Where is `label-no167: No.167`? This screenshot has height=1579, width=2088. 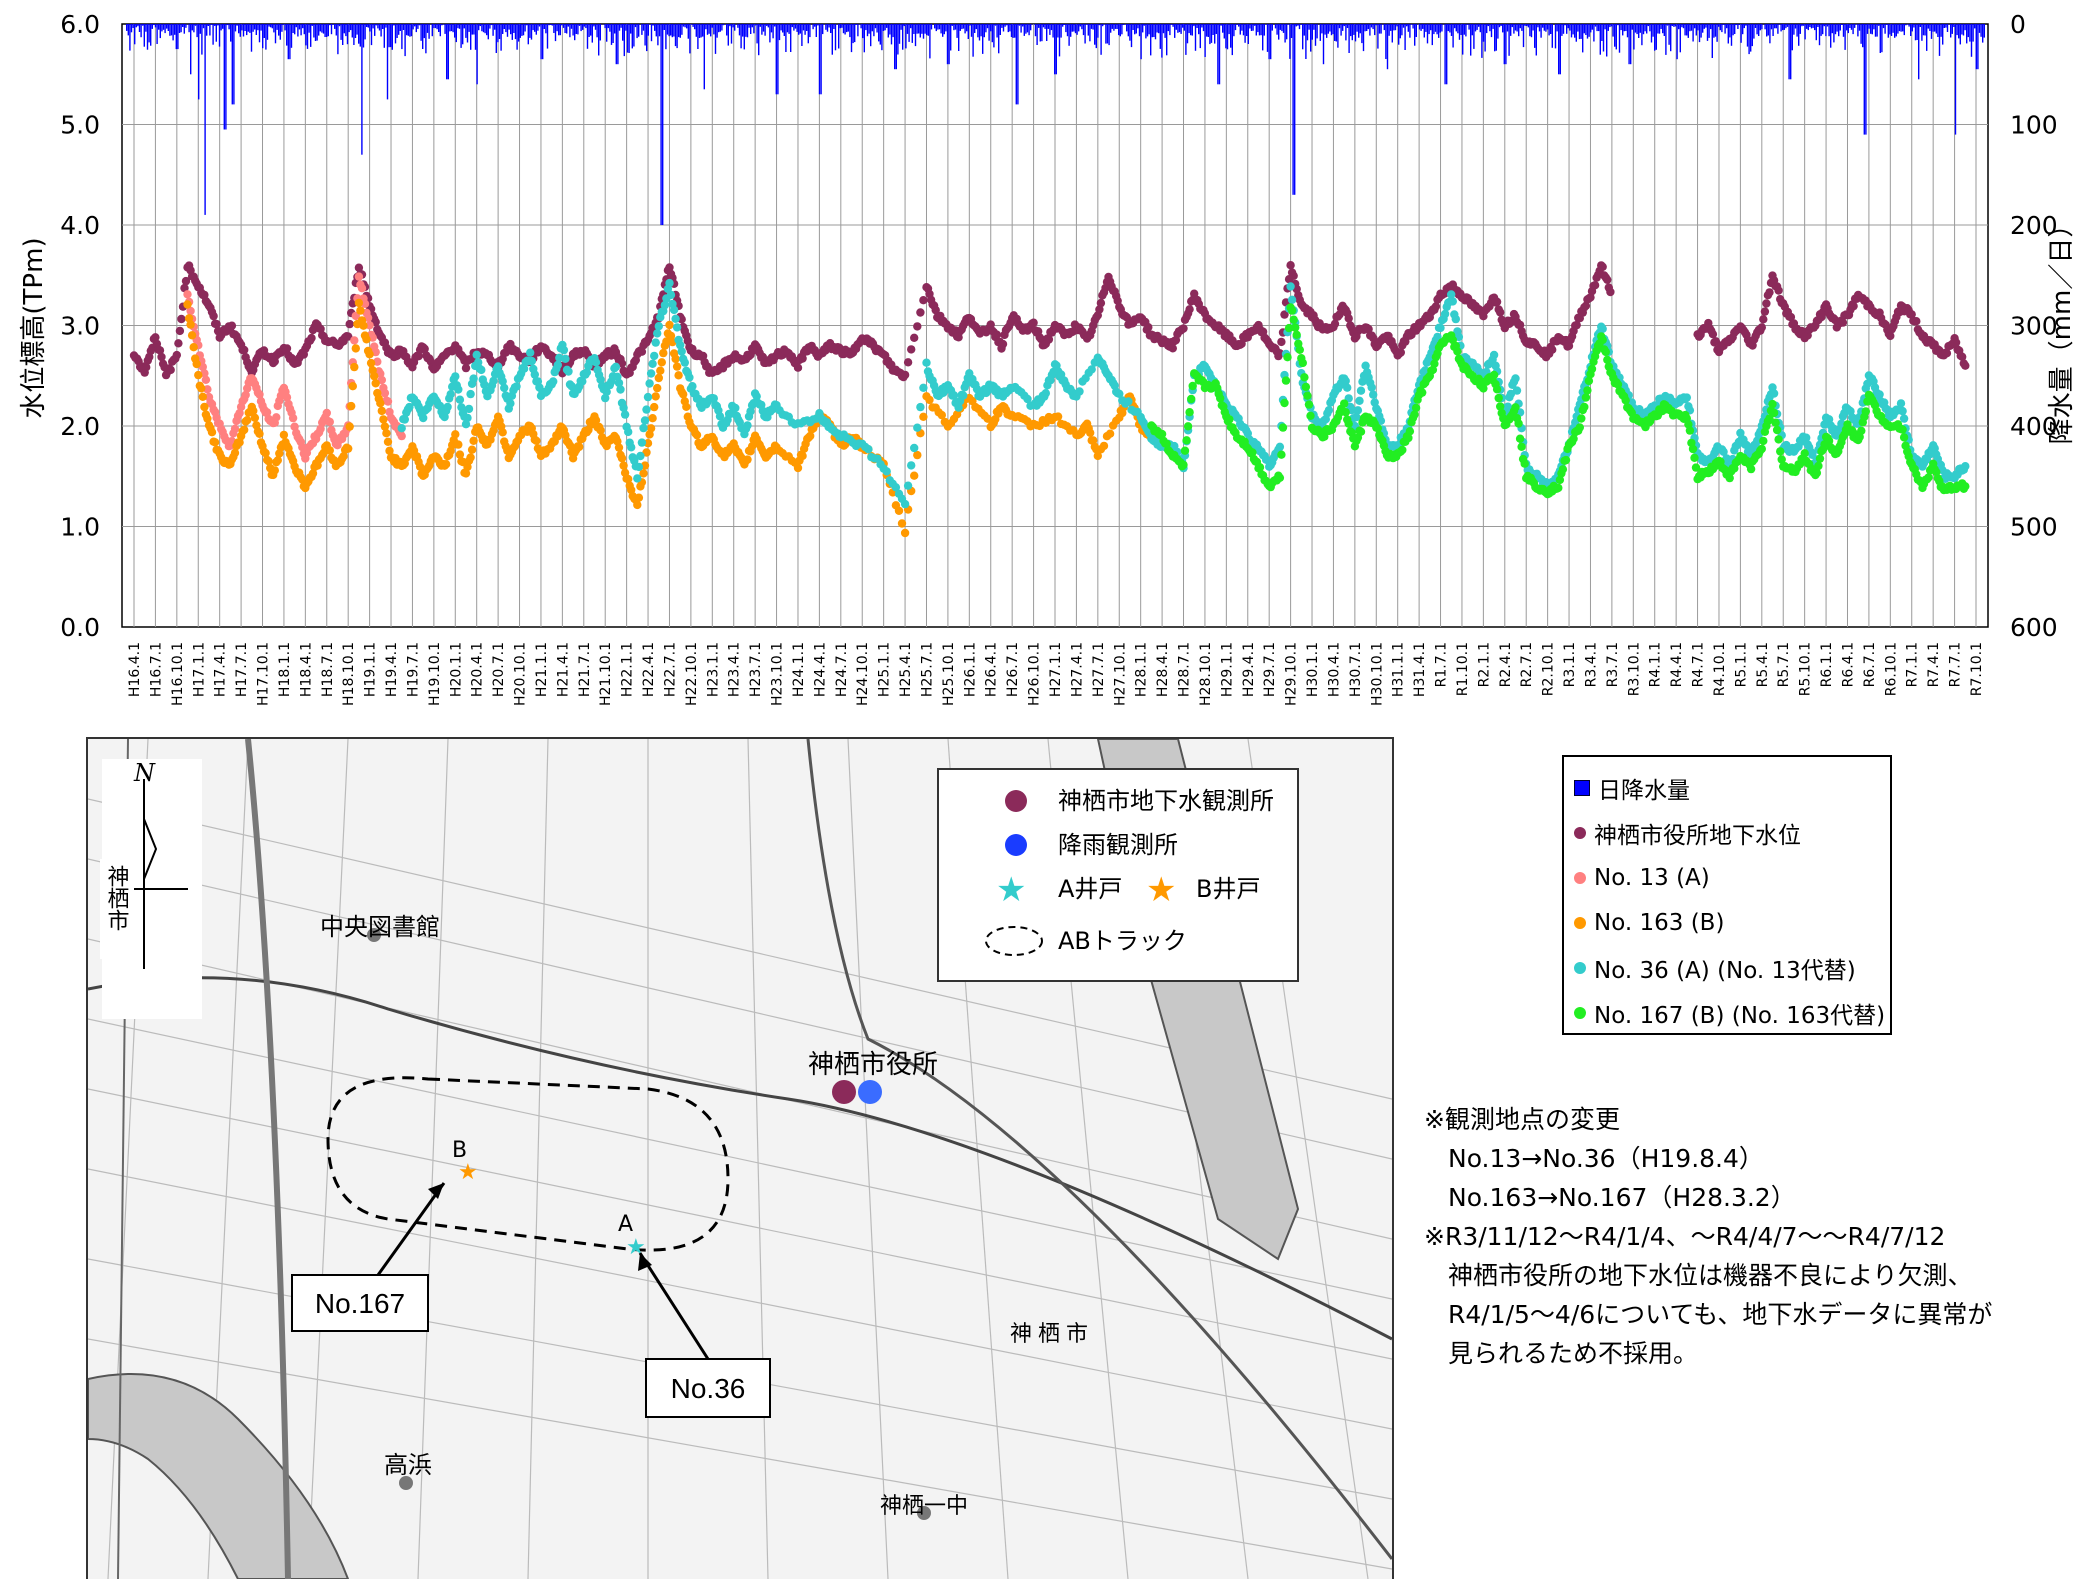
label-no167: No.167 is located at coordinates (360, 1303).